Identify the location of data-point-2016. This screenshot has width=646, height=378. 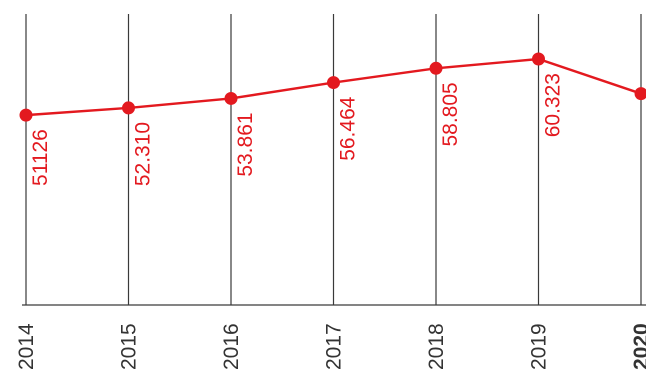
(231, 98).